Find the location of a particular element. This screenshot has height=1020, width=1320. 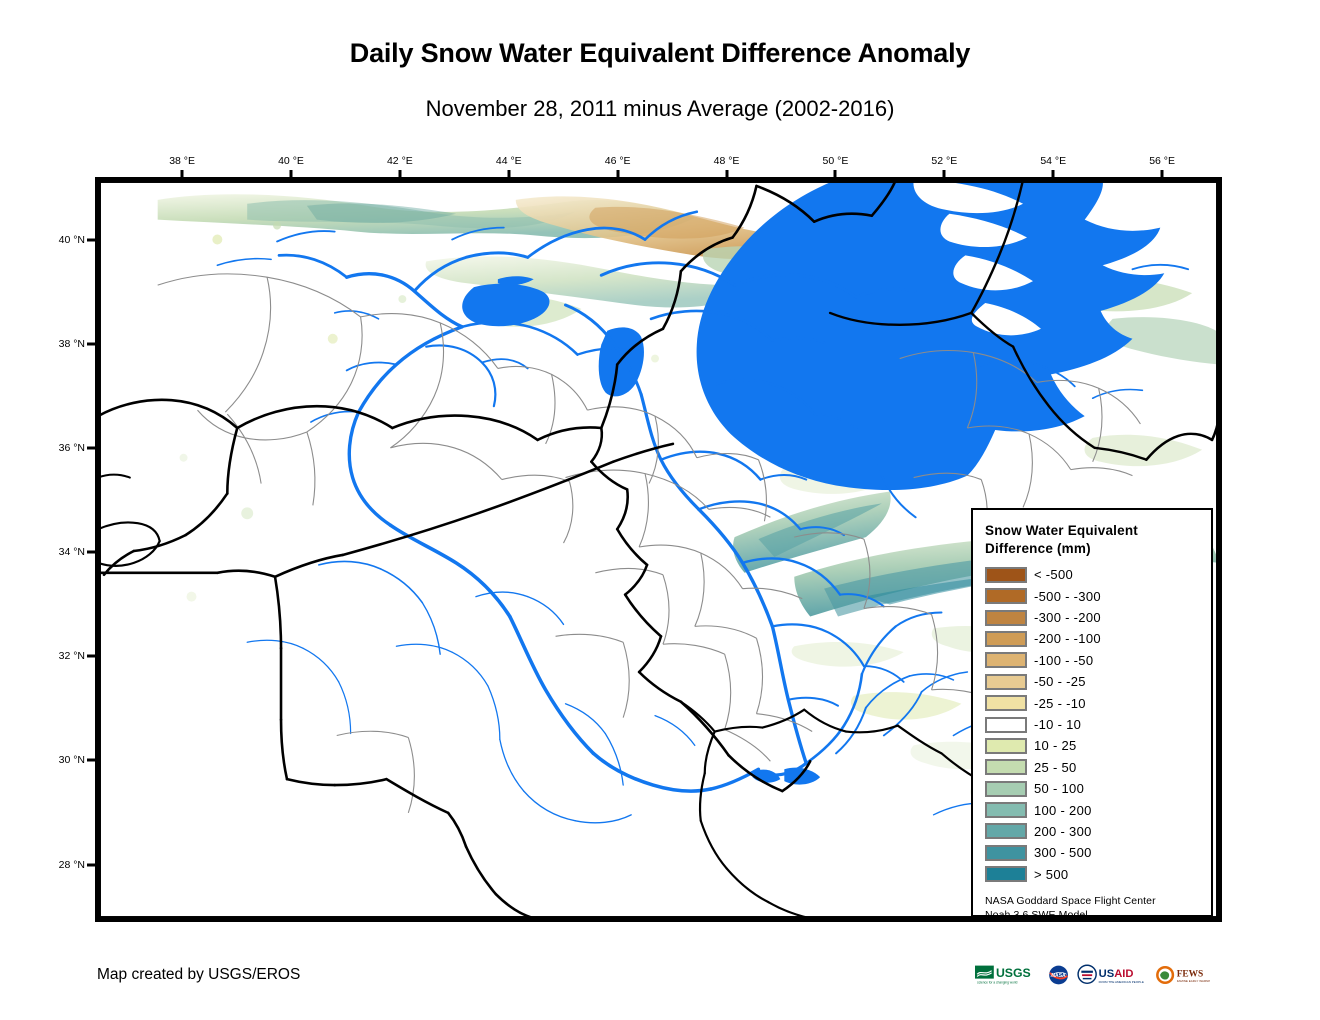

lat-axis-label: 38 °N is located at coordinates (71, 343).